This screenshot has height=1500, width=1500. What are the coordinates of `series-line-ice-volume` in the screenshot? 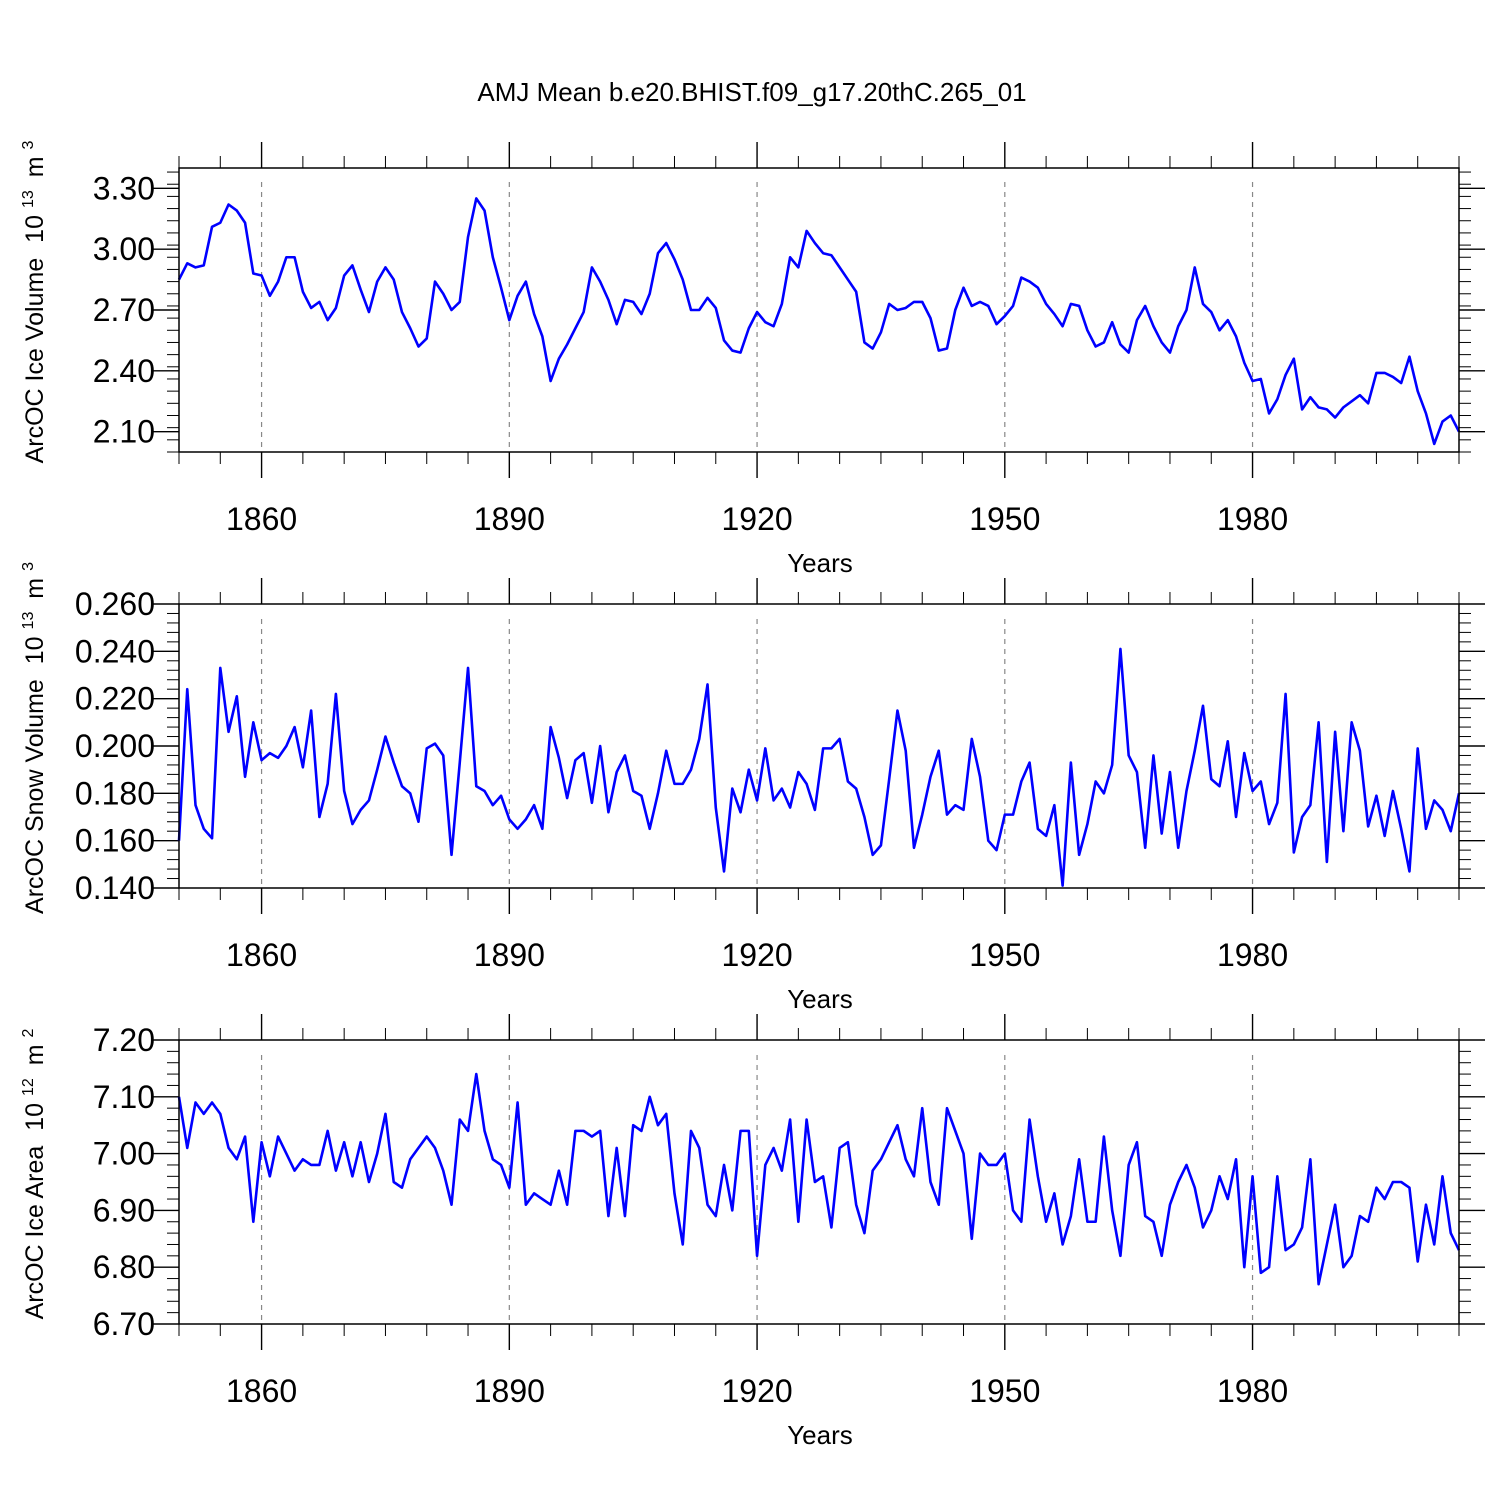 It's located at (819, 321).